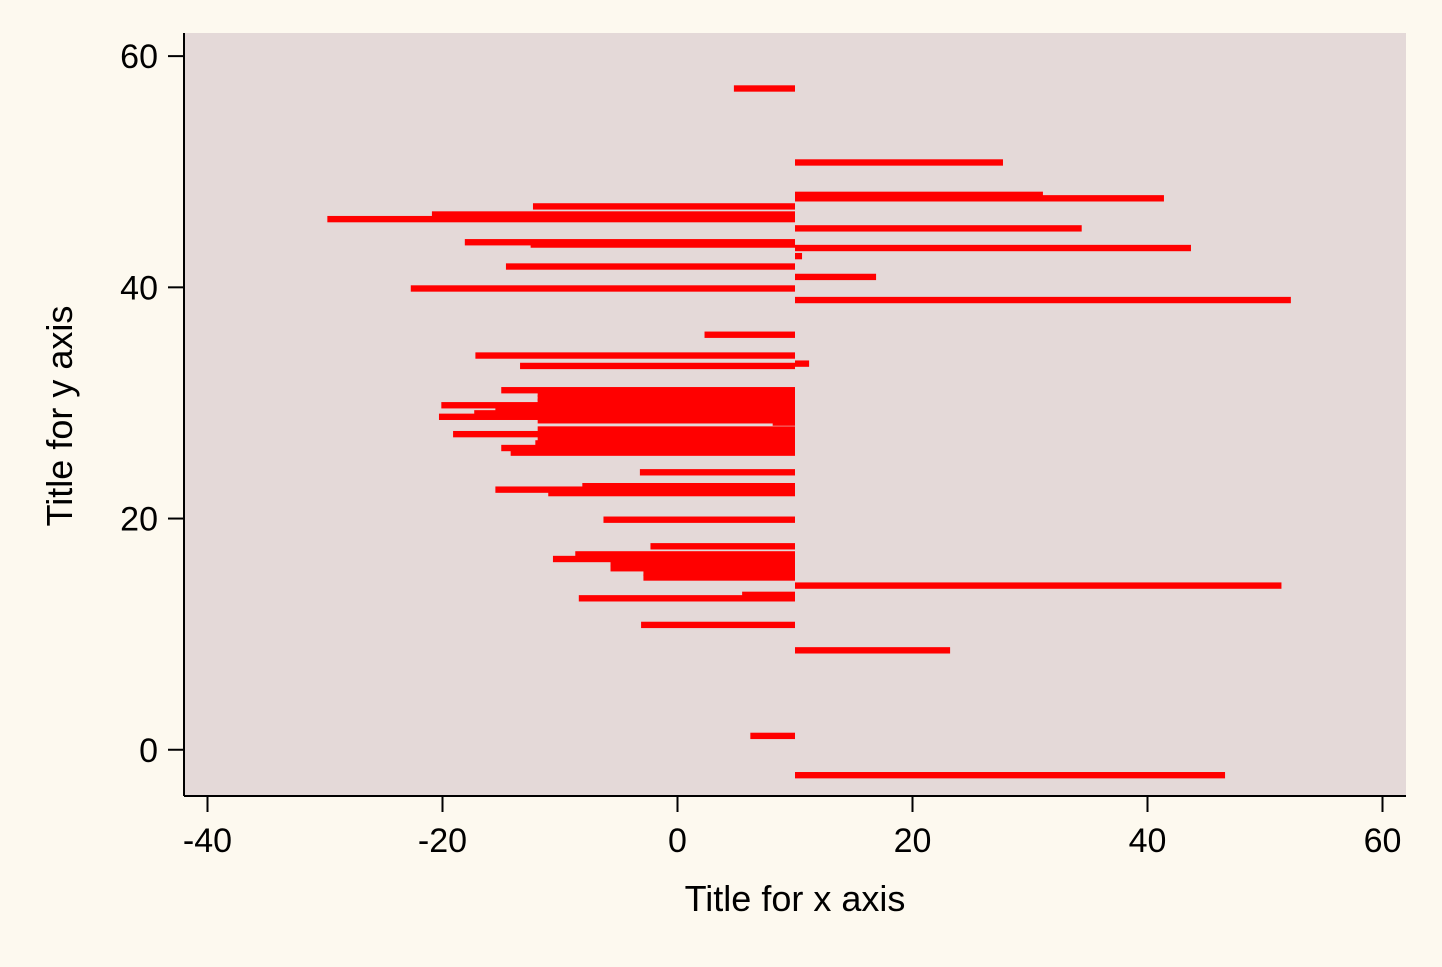  Describe the element at coordinates (139, 288) in the screenshot. I see `y-tick-label: 40` at that location.